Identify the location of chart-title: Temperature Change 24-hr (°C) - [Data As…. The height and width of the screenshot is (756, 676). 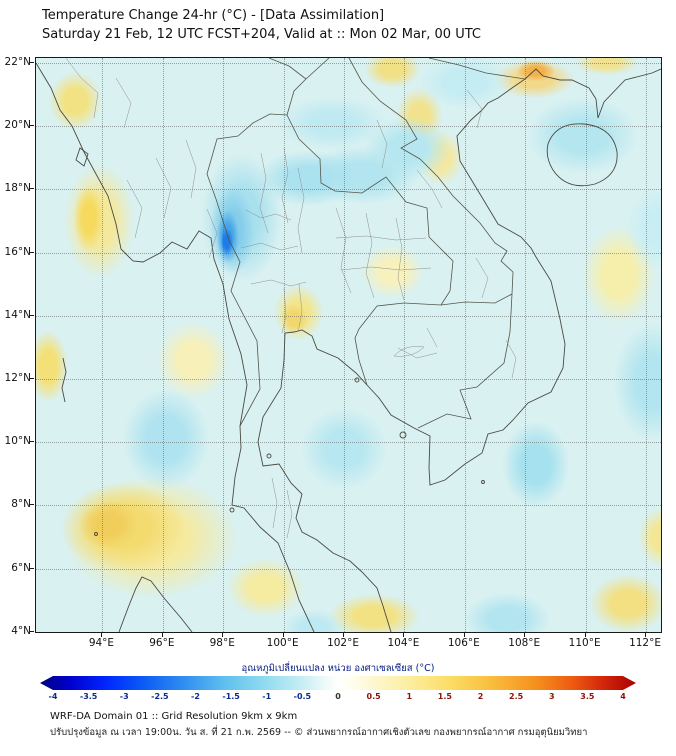
(213, 15).